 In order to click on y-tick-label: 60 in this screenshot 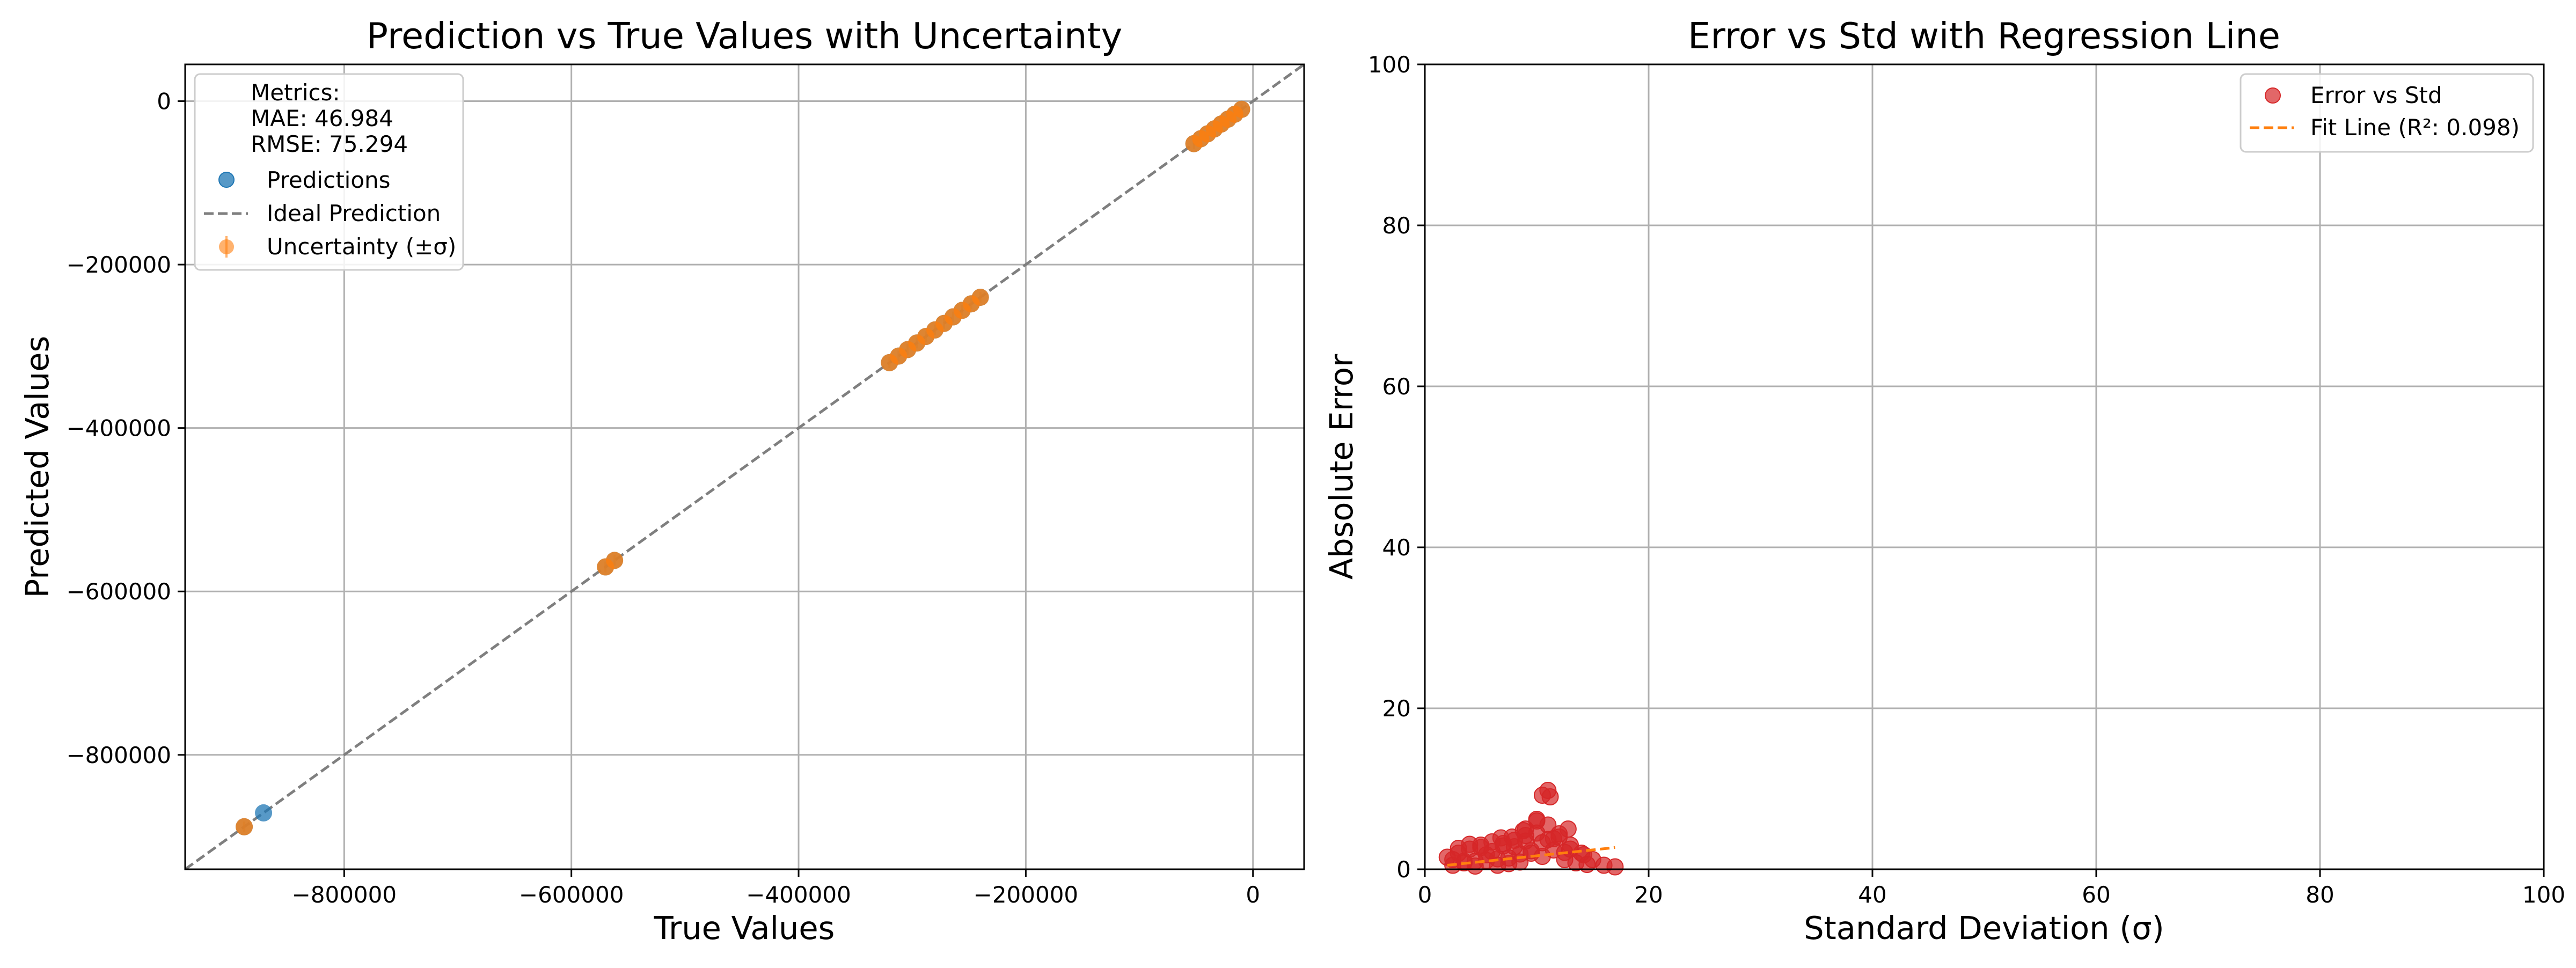, I will do `click(1396, 386)`.